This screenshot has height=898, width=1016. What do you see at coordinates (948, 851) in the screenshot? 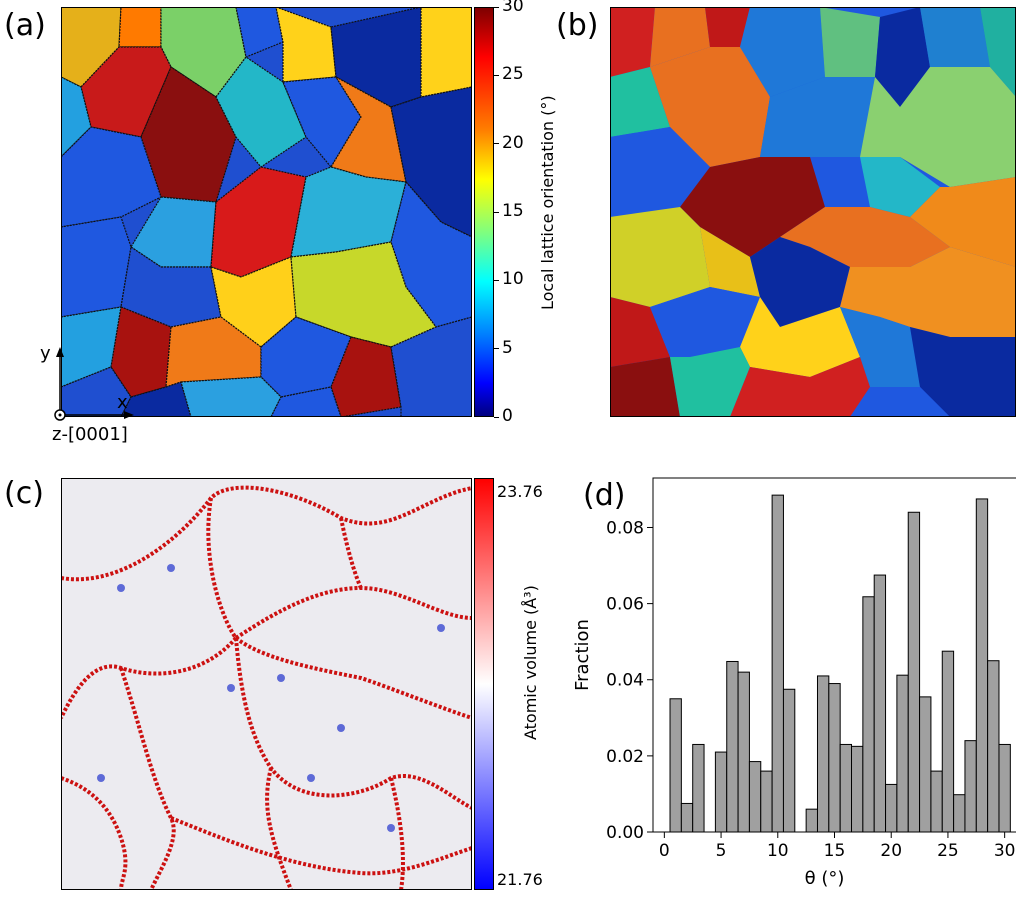
I see `x-tick-label: 25` at bounding box center [948, 851].